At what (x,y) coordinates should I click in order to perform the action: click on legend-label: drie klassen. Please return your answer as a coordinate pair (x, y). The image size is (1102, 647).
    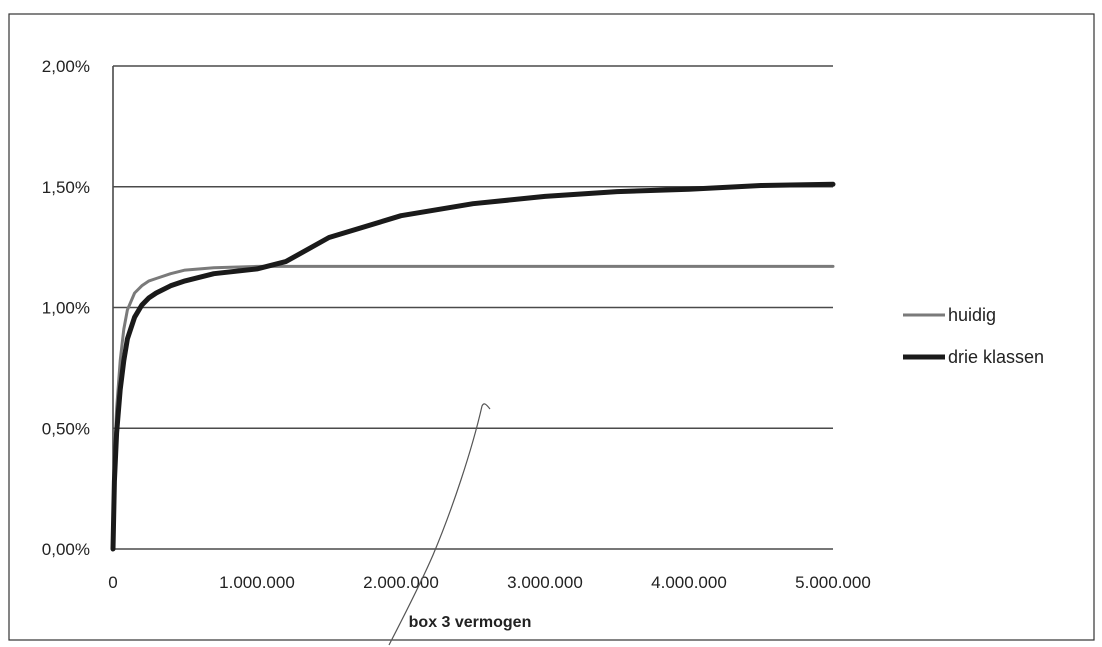
    Looking at the image, I should click on (996, 357).